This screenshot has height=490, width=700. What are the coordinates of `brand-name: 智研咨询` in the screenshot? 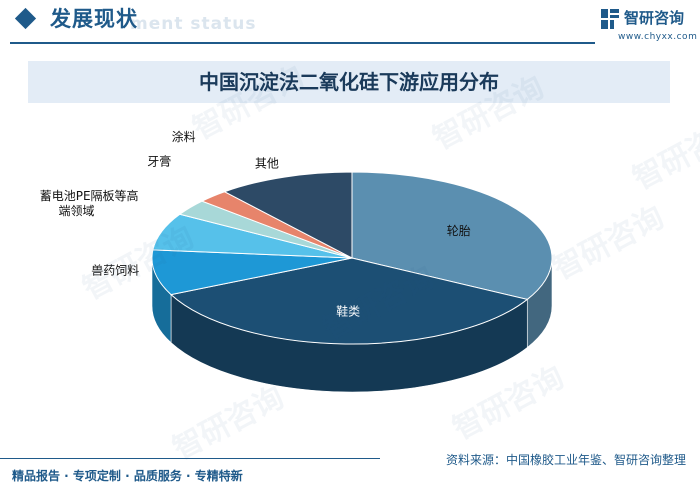 It's located at (654, 18).